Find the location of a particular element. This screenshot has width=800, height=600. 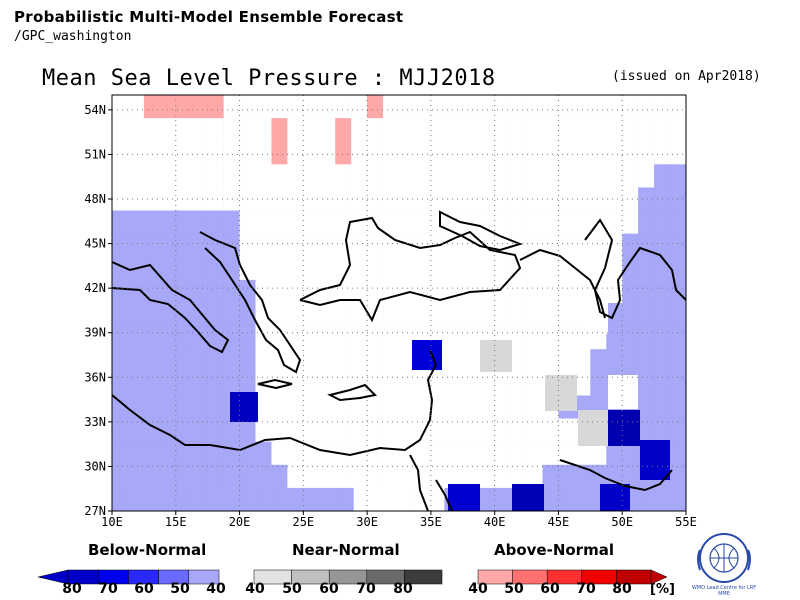

lon-tick-label: 35E is located at coordinates (431, 522).